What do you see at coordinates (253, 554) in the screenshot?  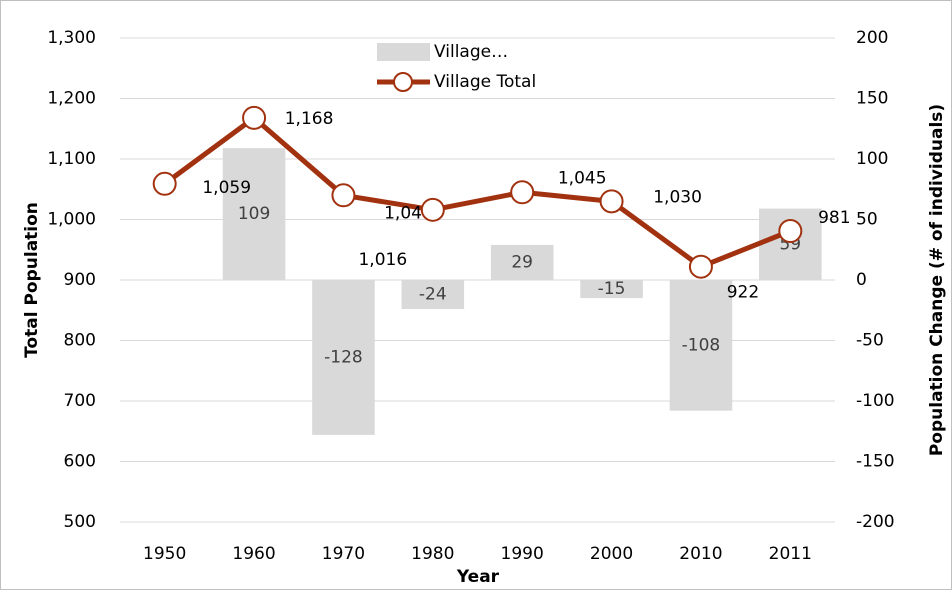 I see `x-tick-label: 1960` at bounding box center [253, 554].